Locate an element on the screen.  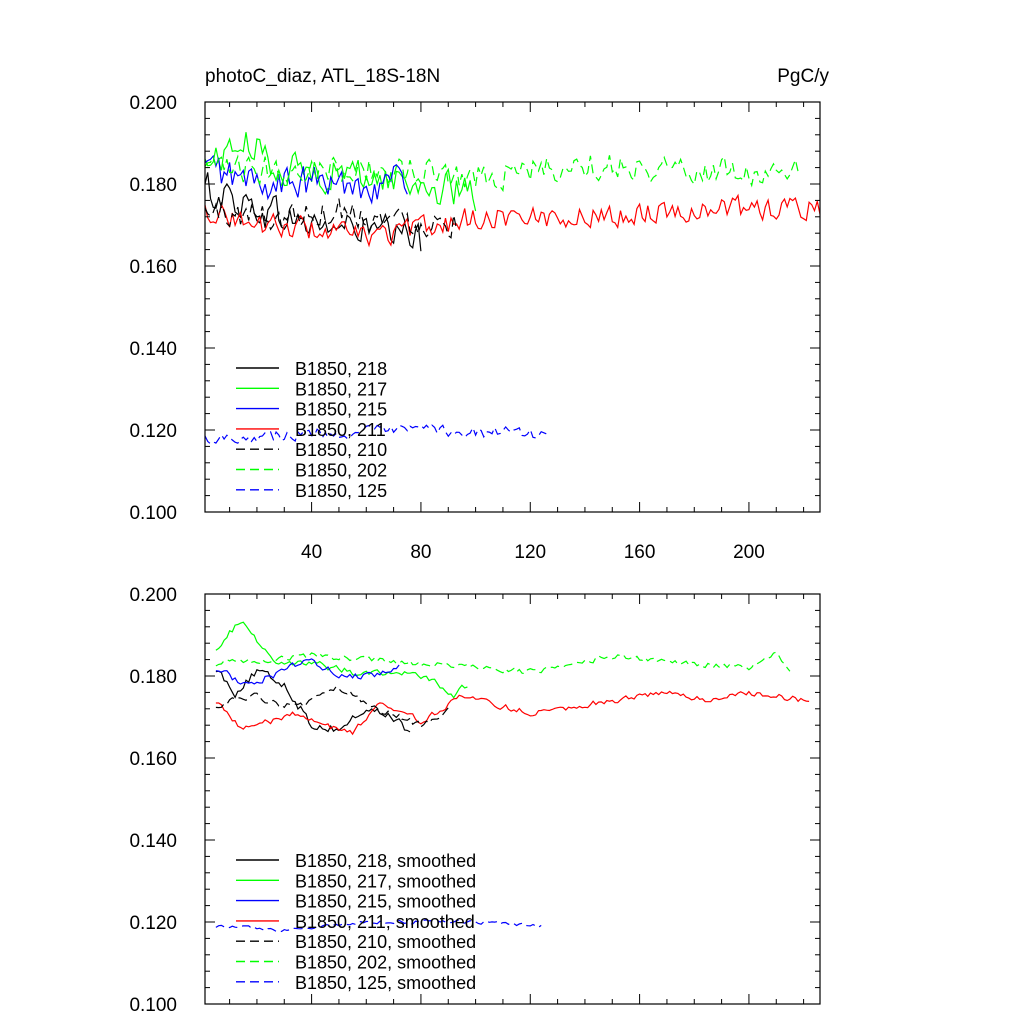
x-tick-label: 160 is located at coordinates (640, 552).